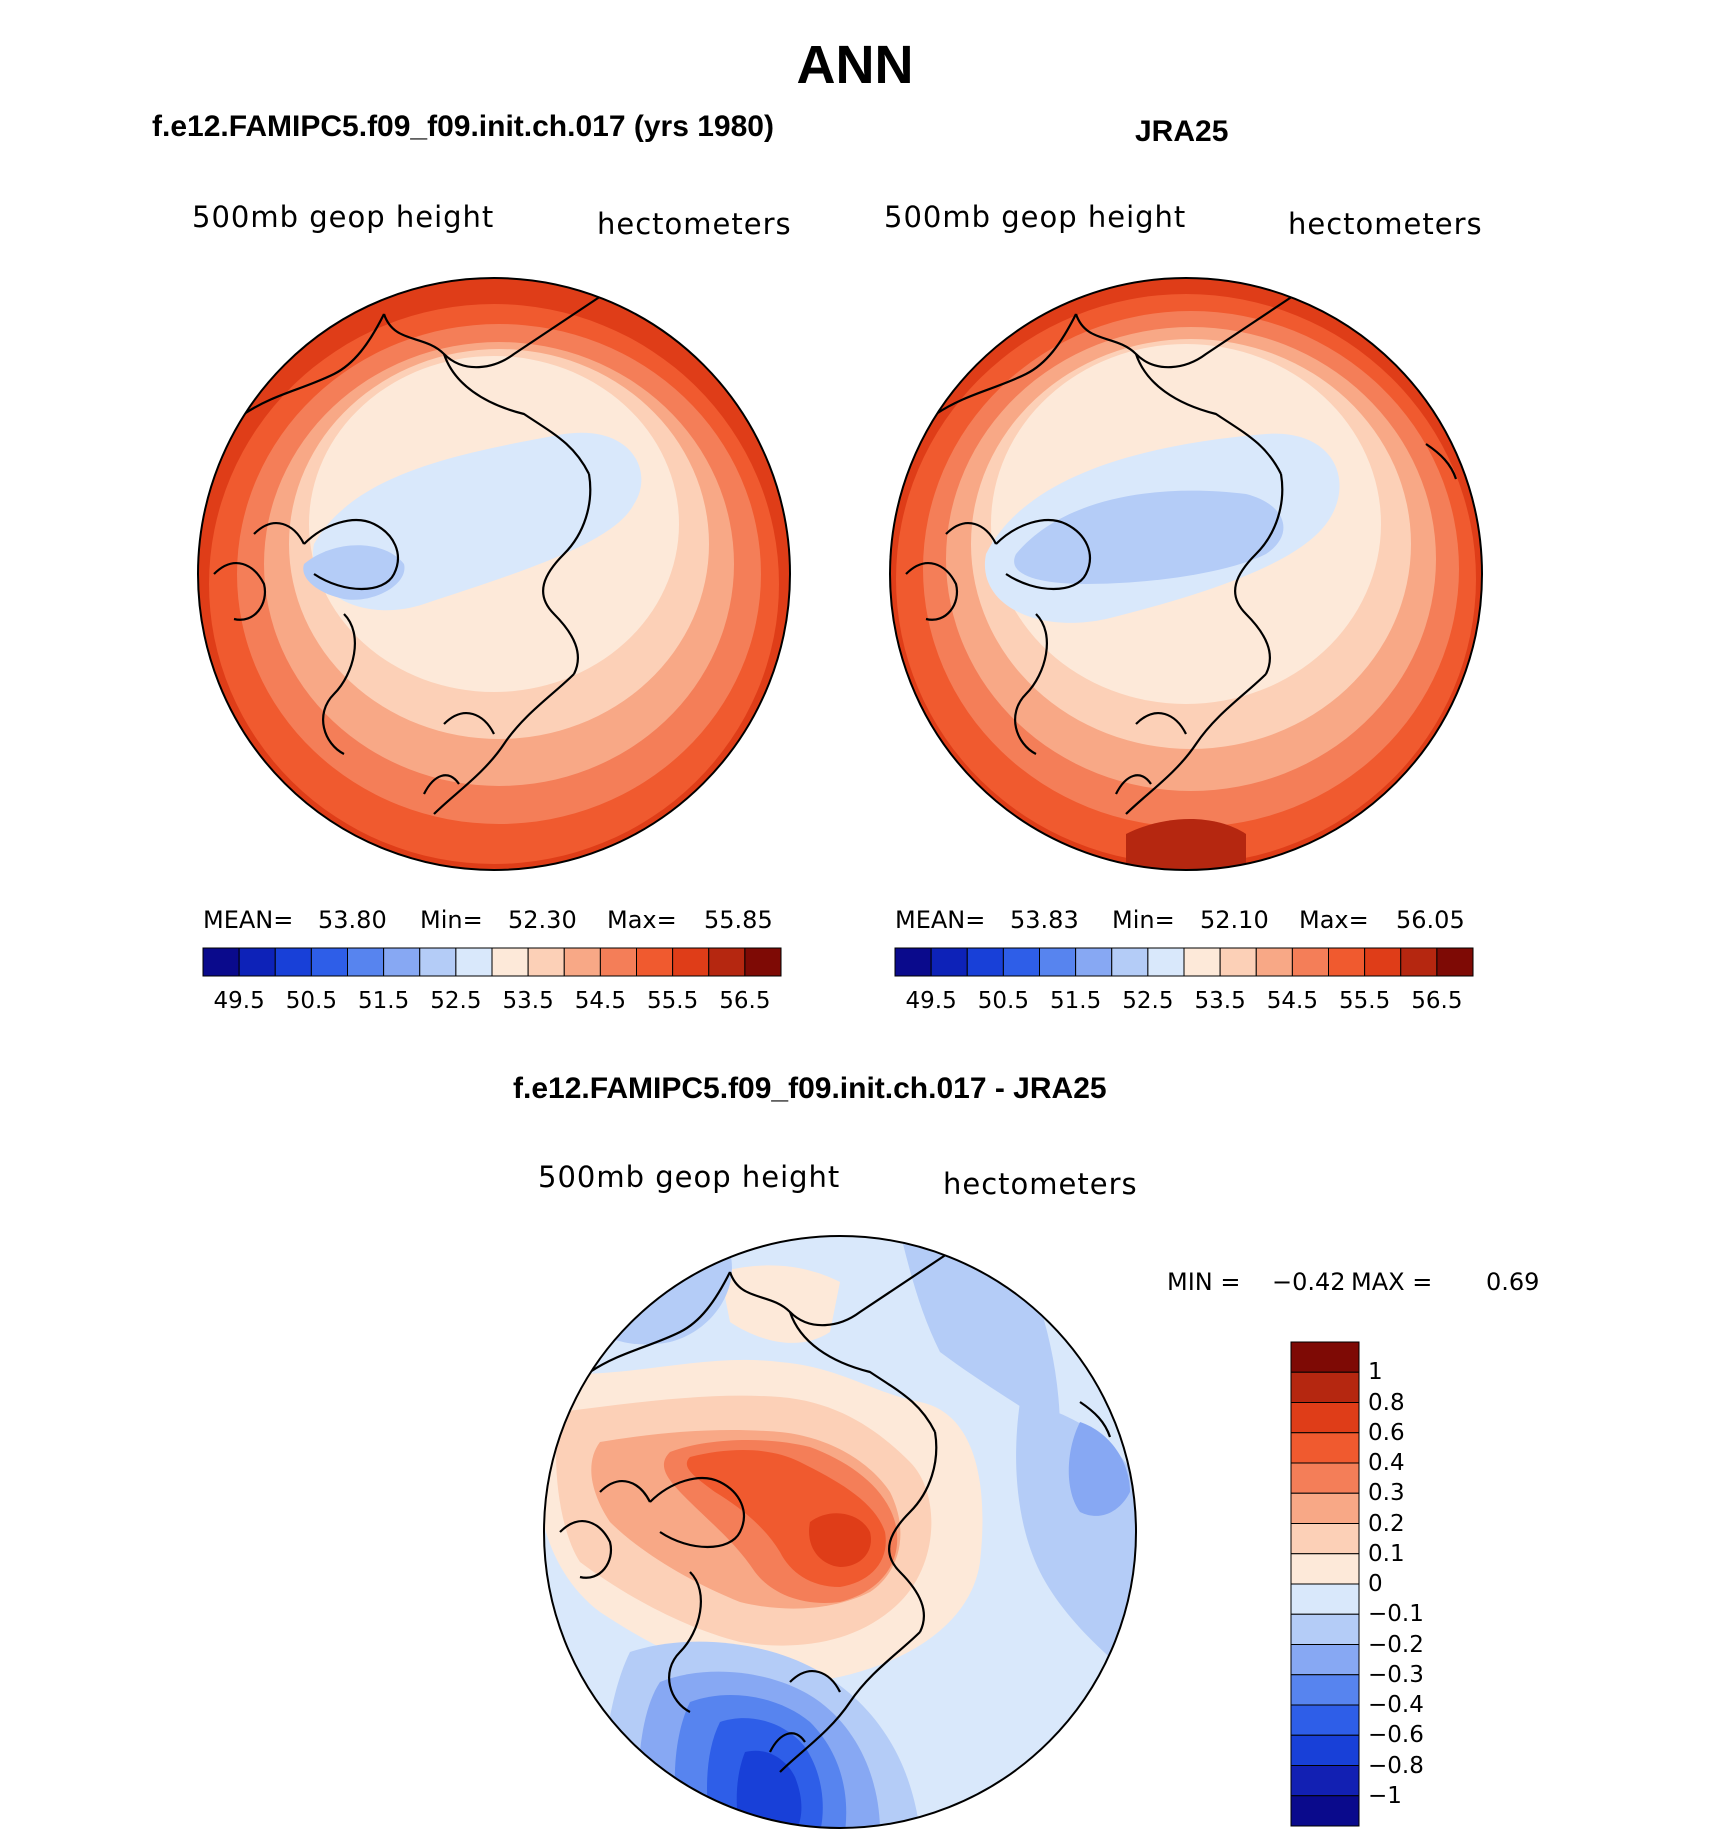 The image size is (1710, 1839). Describe the element at coordinates (528, 1001) in the screenshot. I see `model-colorbar-tick-label: 53.5` at that location.